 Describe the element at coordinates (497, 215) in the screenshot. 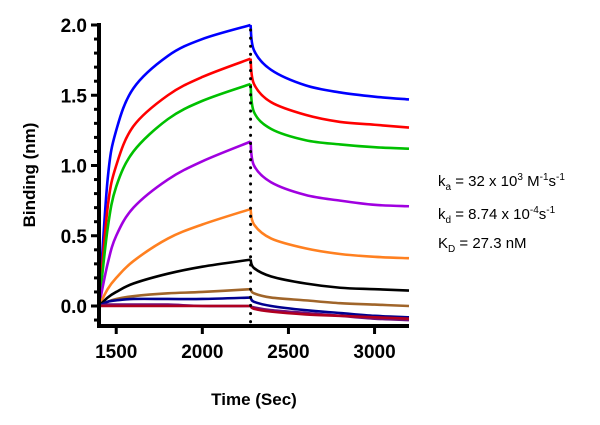

I see `kinetic-constant-1: kd = 8.74 x 10-4s-1` at that location.